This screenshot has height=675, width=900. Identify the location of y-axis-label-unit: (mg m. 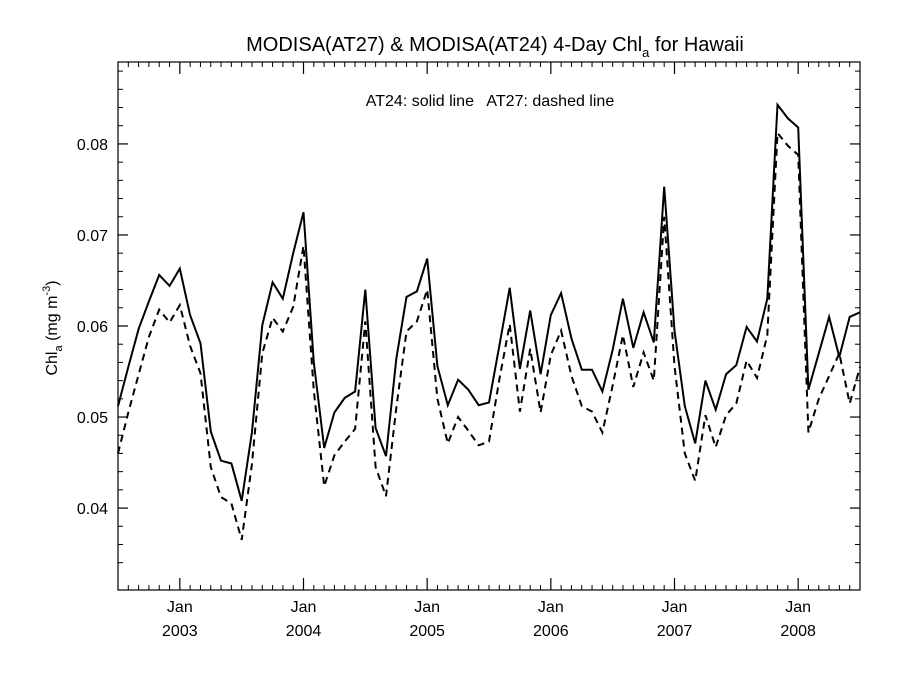
(52, 321).